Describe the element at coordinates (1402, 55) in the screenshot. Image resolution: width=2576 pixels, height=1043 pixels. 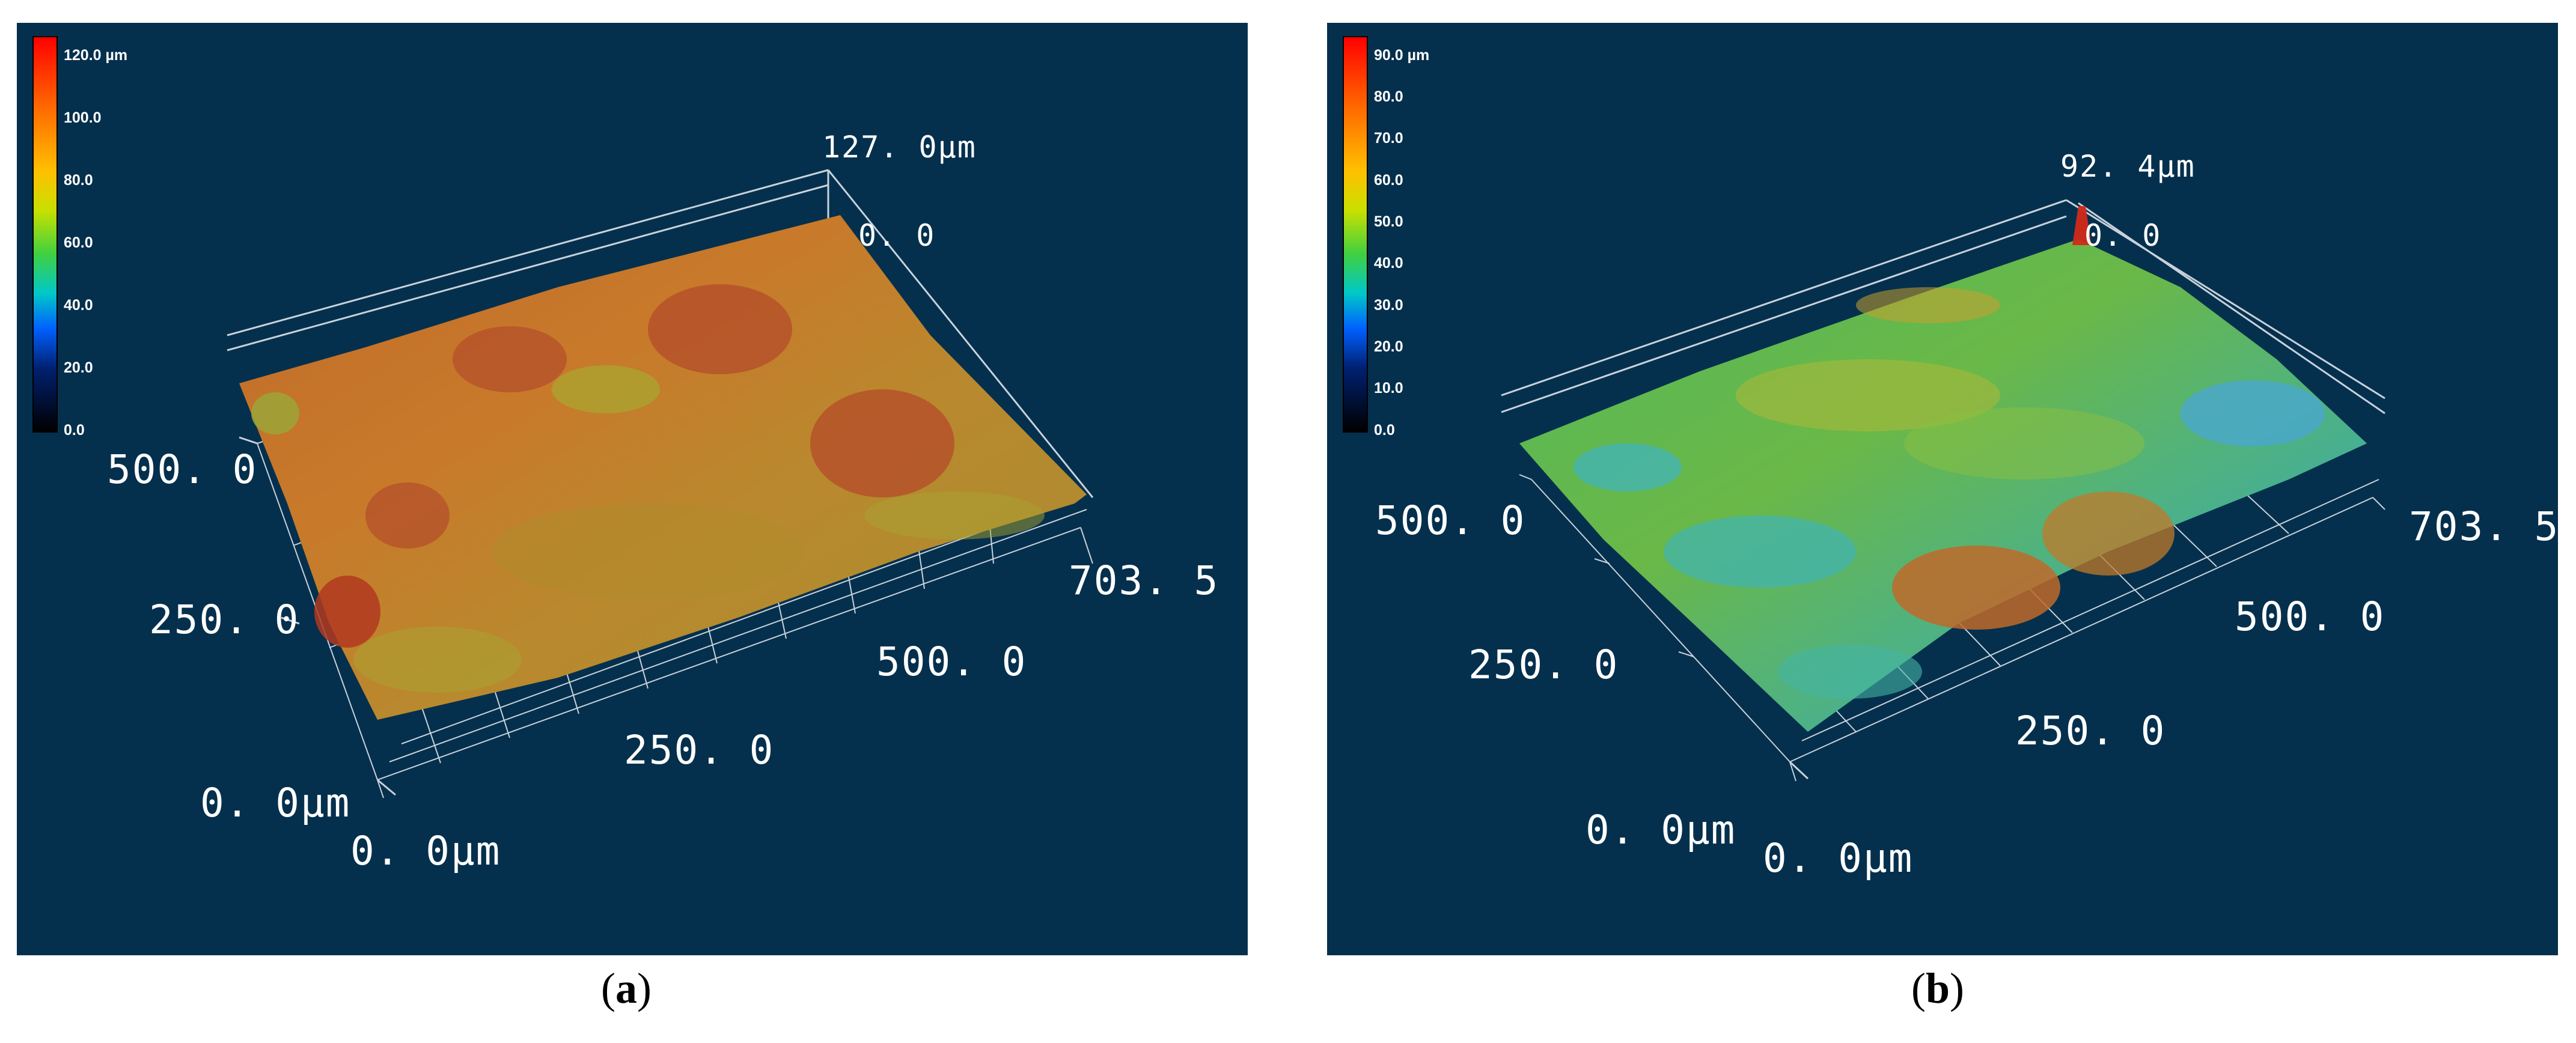
I see `scale-tick-b-0: 90.0 µm` at that location.